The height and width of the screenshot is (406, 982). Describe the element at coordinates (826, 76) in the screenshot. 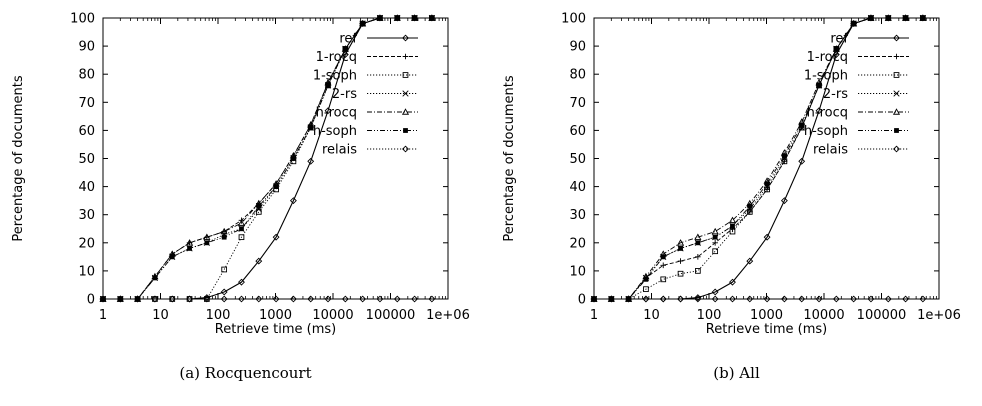

I see `legend-label: 1-soph` at that location.